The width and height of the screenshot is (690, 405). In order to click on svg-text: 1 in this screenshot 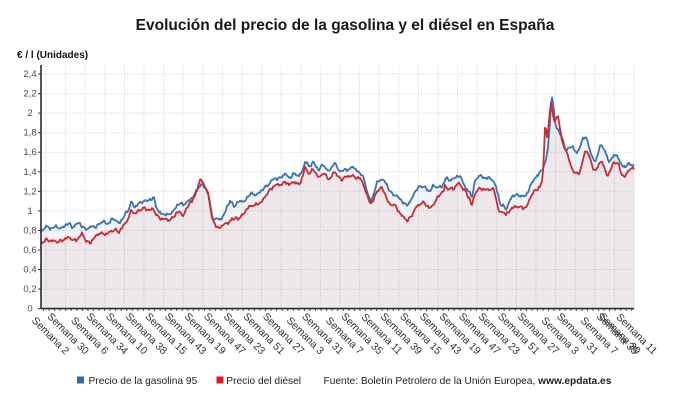, I will do `click(29, 211)`.